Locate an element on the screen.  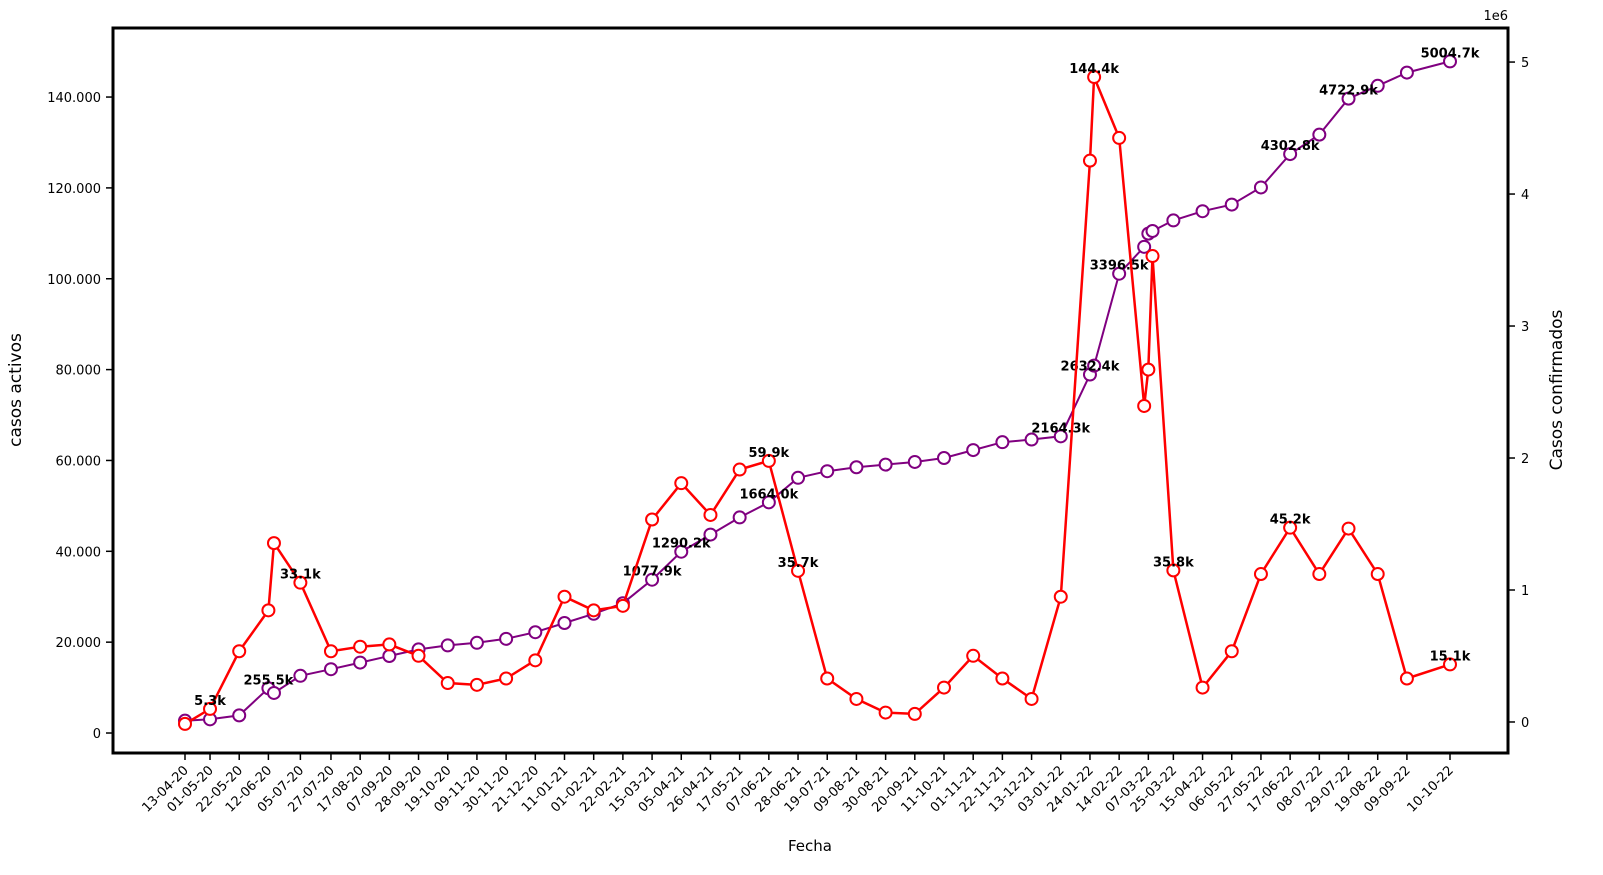
y2-tick-label: 0 is located at coordinates (1525, 723).